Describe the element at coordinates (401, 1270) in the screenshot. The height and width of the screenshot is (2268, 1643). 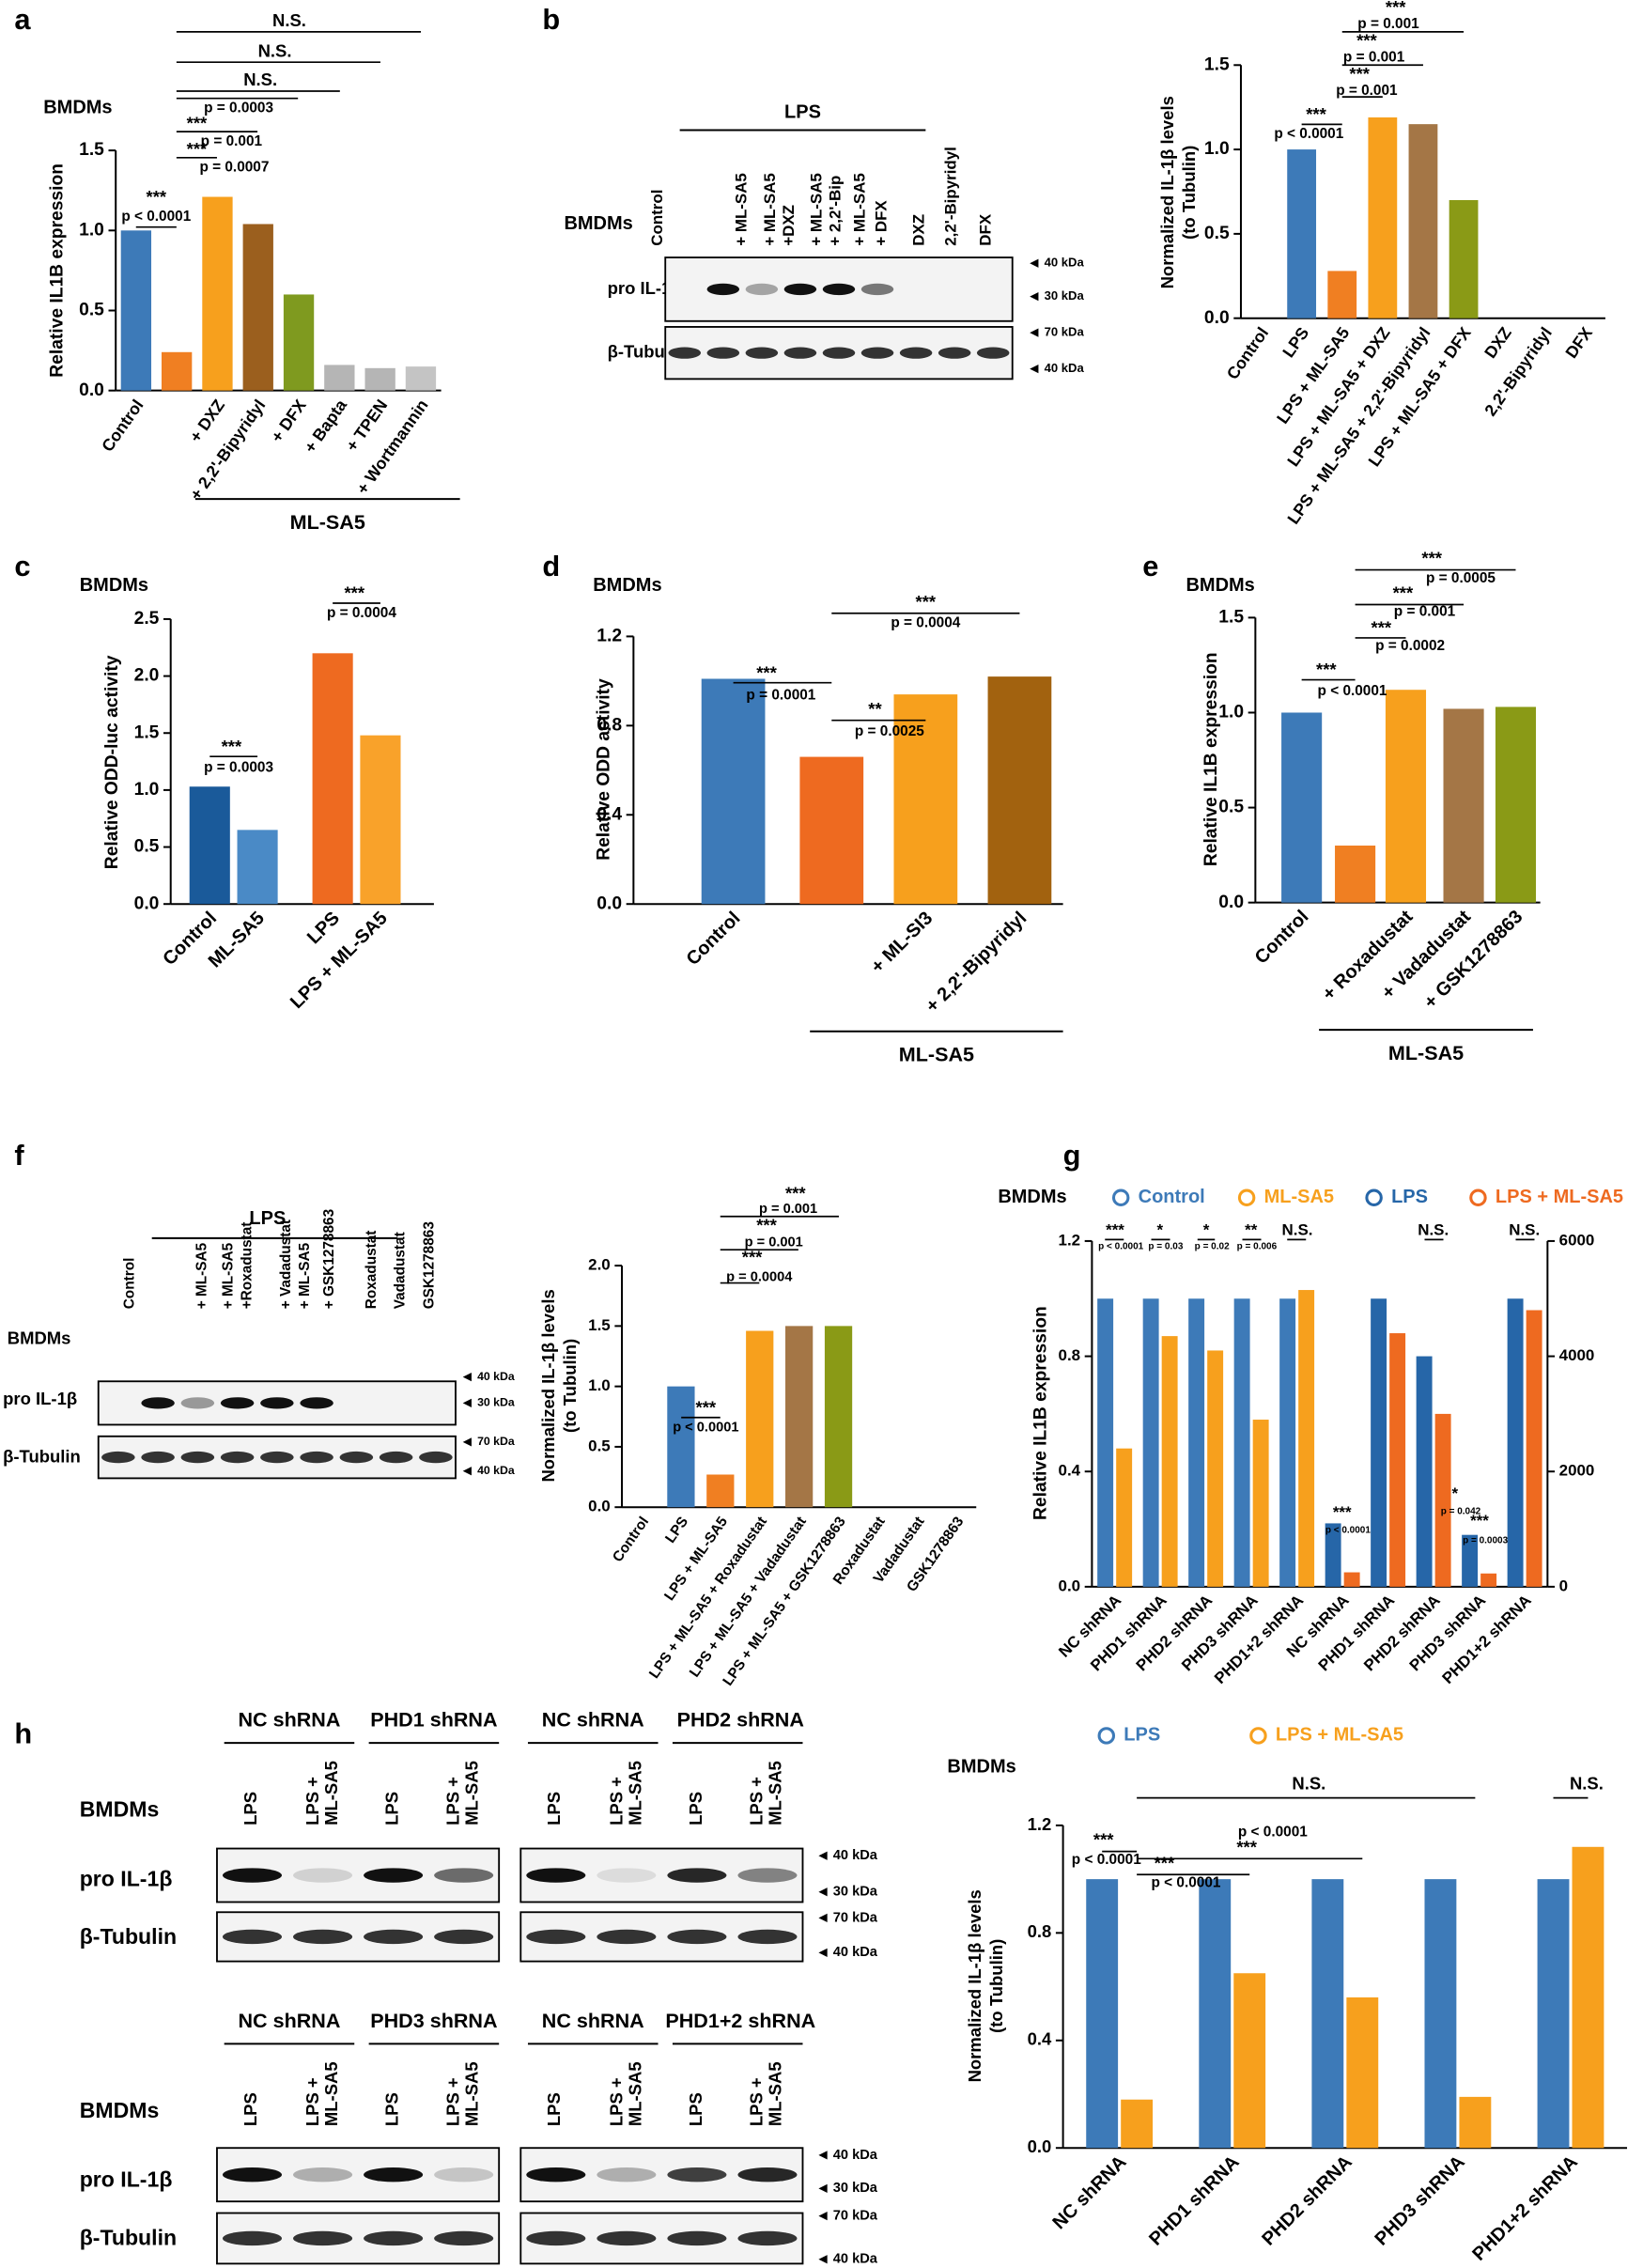
I see `lane-label: Vadadustat` at that location.